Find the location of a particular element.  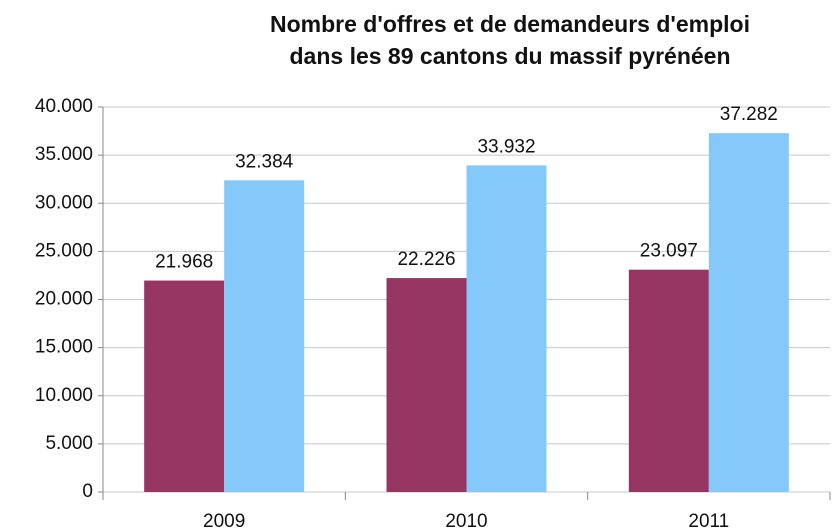

value-label: 37.282 is located at coordinates (749, 114).